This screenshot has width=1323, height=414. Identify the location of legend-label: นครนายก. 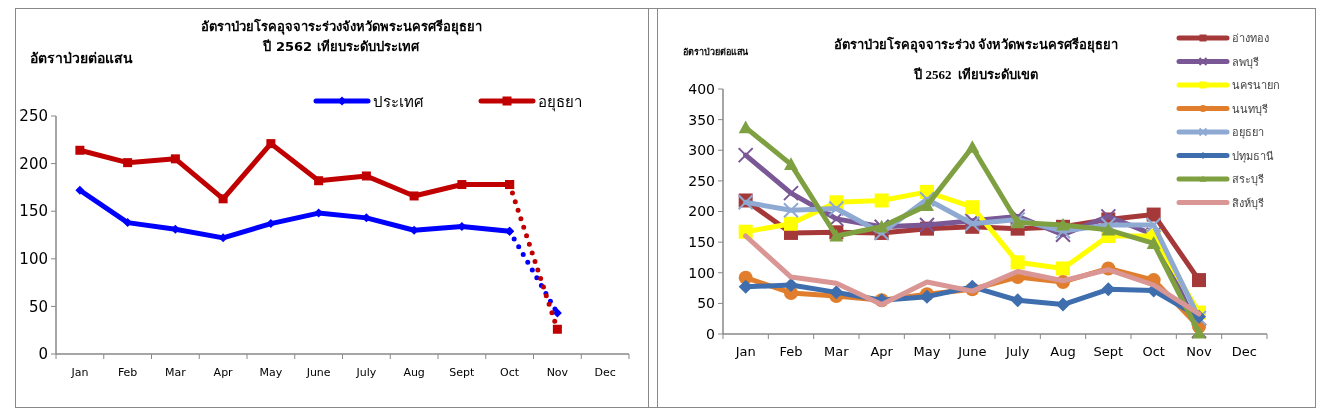
(1256, 85).